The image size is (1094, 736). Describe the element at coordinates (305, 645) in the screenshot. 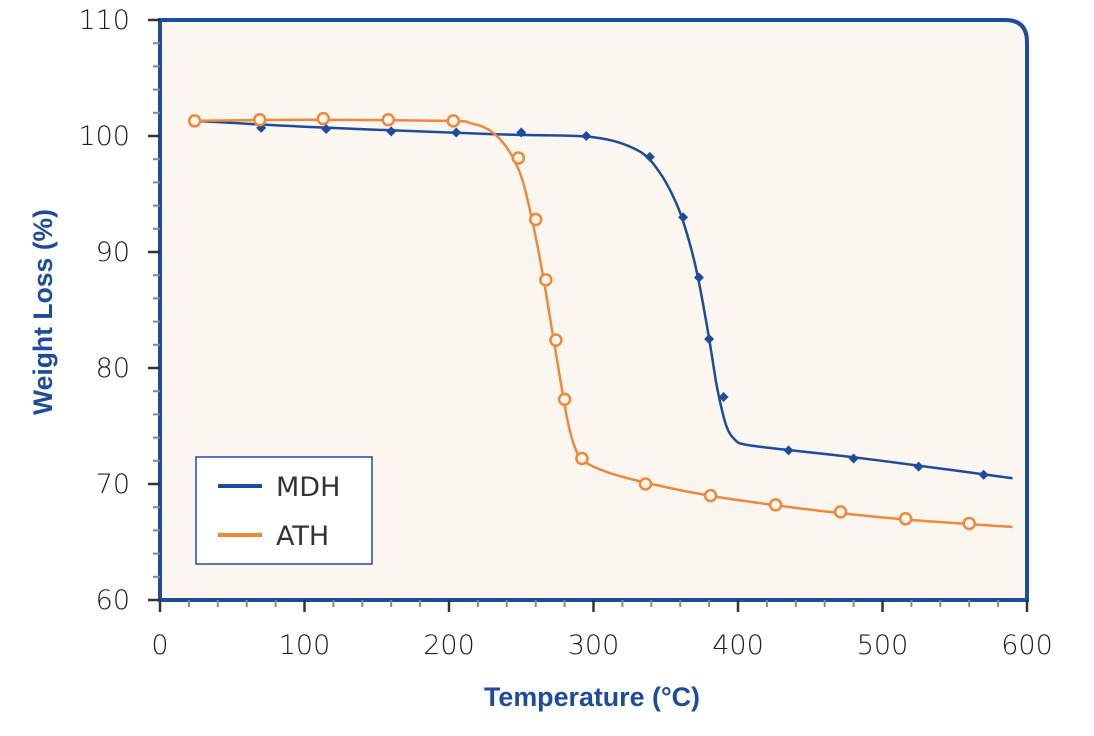

I see `x-tick-label: 100` at that location.